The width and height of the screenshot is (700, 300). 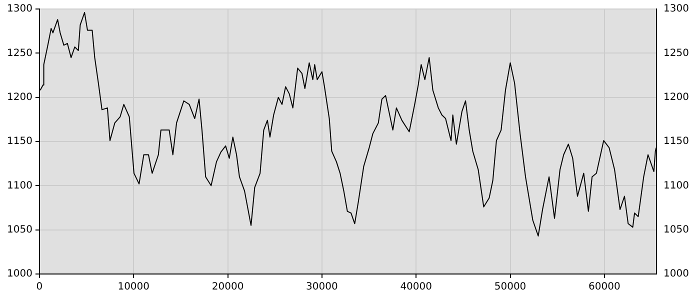 I want to click on x-tick-label: 20000, so click(x=228, y=287).